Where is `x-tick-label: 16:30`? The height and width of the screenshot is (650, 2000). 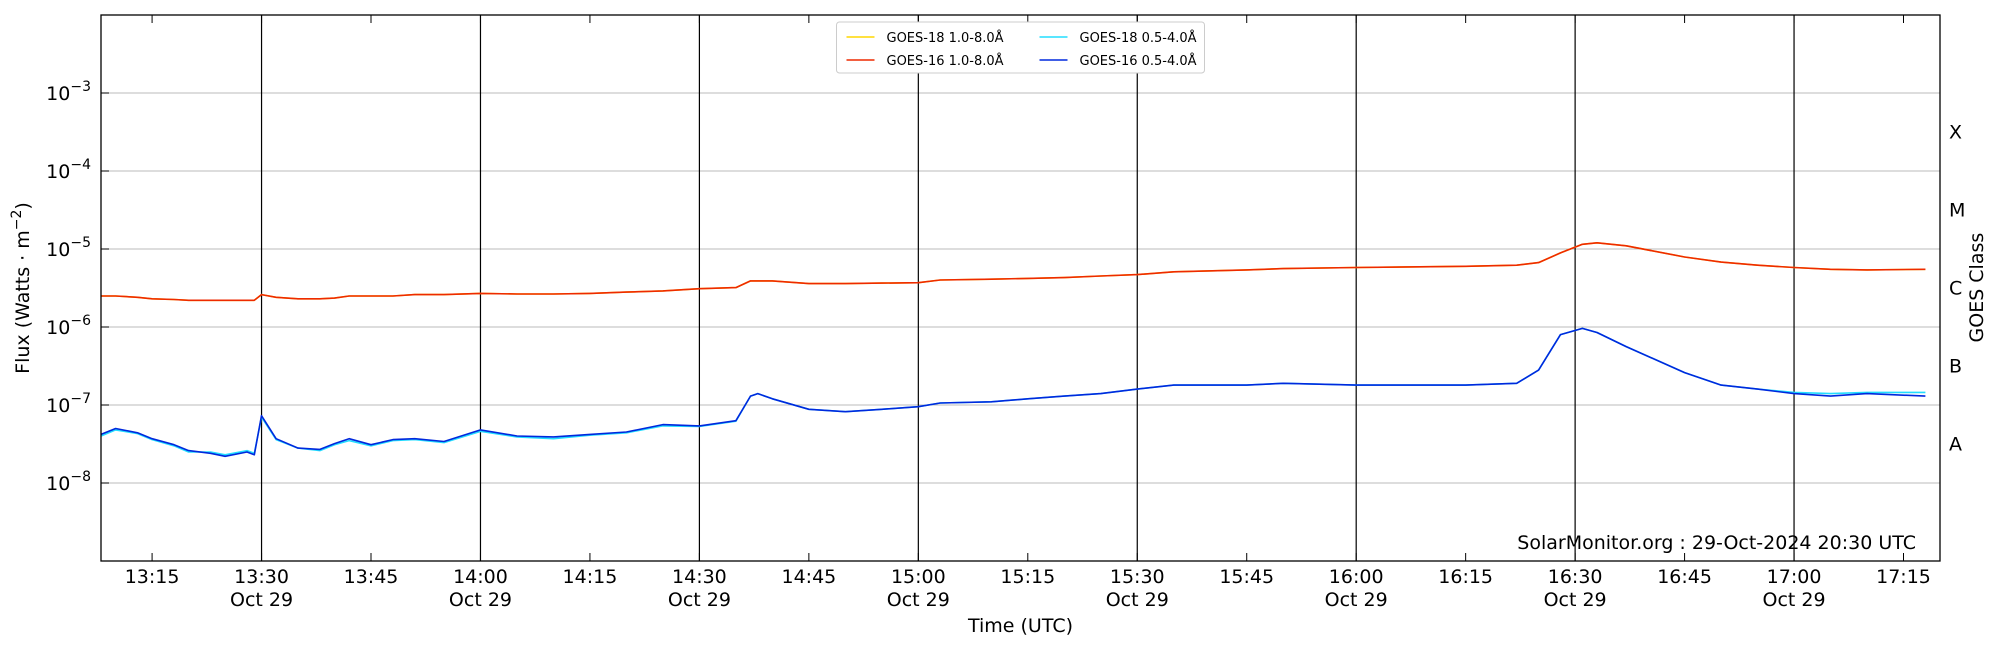
x-tick-label: 16:30 is located at coordinates (1575, 577).